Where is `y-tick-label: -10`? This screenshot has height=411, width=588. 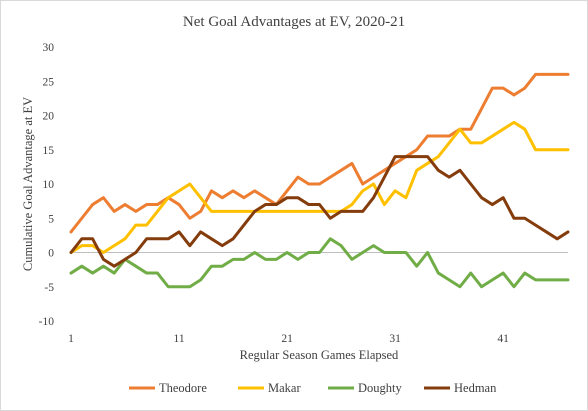
y-tick-label: -10 is located at coordinates (47, 322).